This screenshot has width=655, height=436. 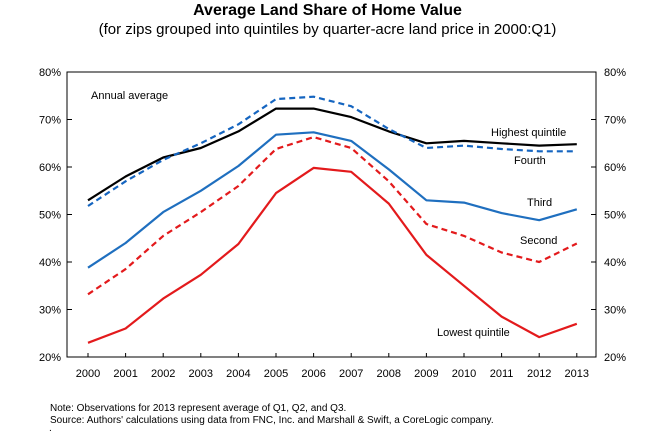 What do you see at coordinates (125, 374) in the screenshot?
I see `x-tick-label: 2001` at bounding box center [125, 374].